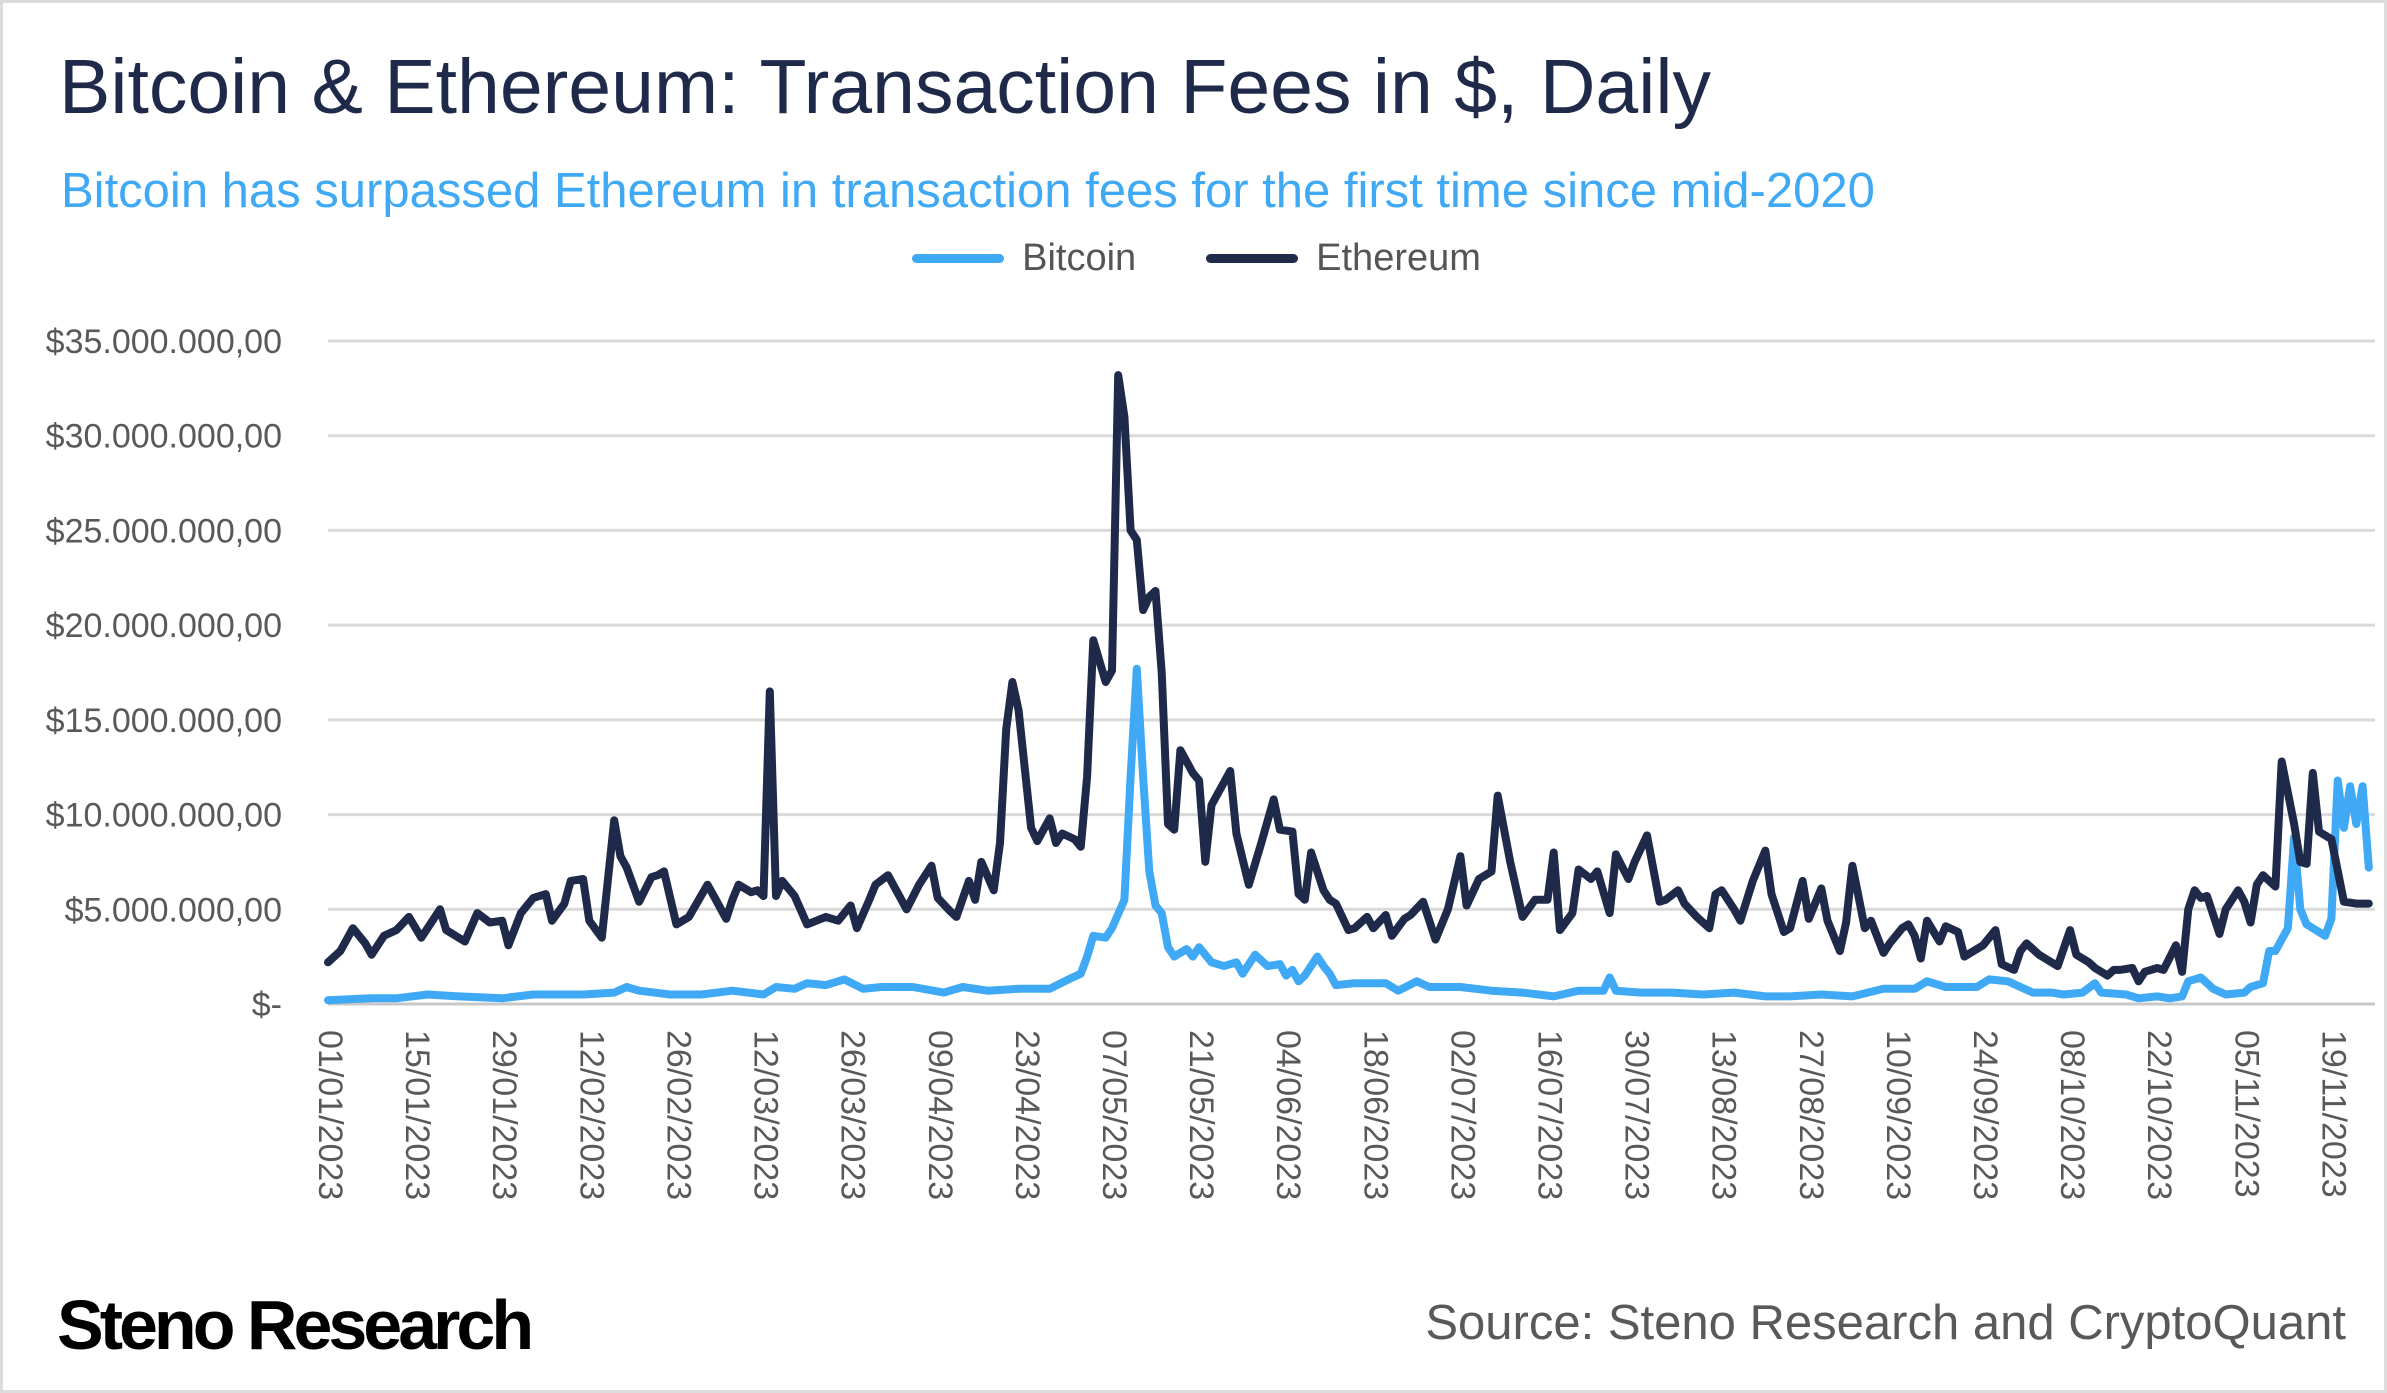 This screenshot has height=1393, width=2387. I want to click on legend-swatch-bitcoin, so click(958, 258).